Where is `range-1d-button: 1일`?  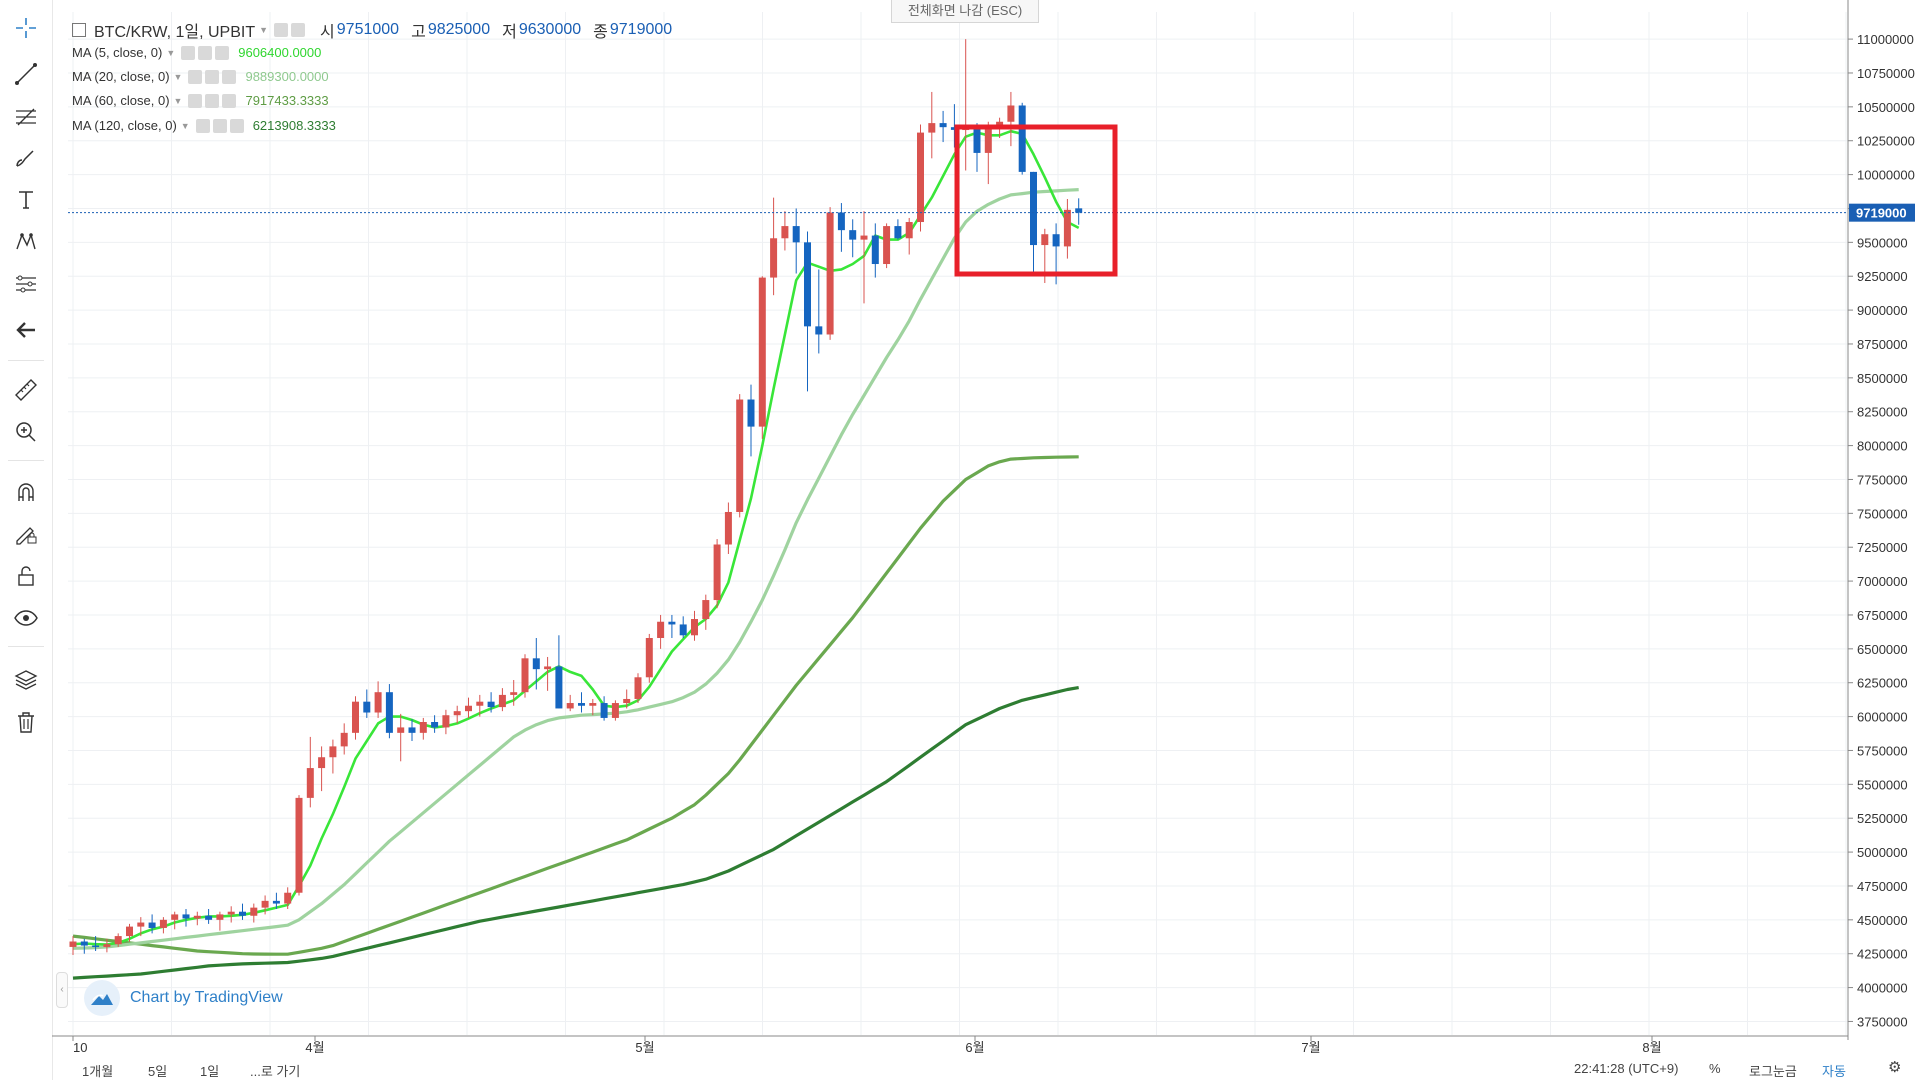
range-1d-button: 1일 is located at coordinates (210, 1071).